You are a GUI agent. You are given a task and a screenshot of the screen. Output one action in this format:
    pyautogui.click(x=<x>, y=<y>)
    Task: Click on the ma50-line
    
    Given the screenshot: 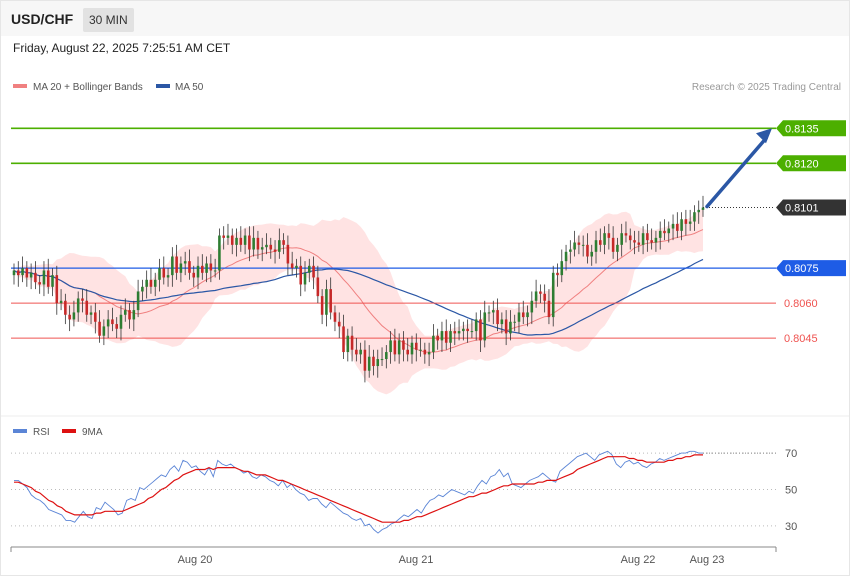 What is the action you would take?
    pyautogui.click(x=358, y=297)
    